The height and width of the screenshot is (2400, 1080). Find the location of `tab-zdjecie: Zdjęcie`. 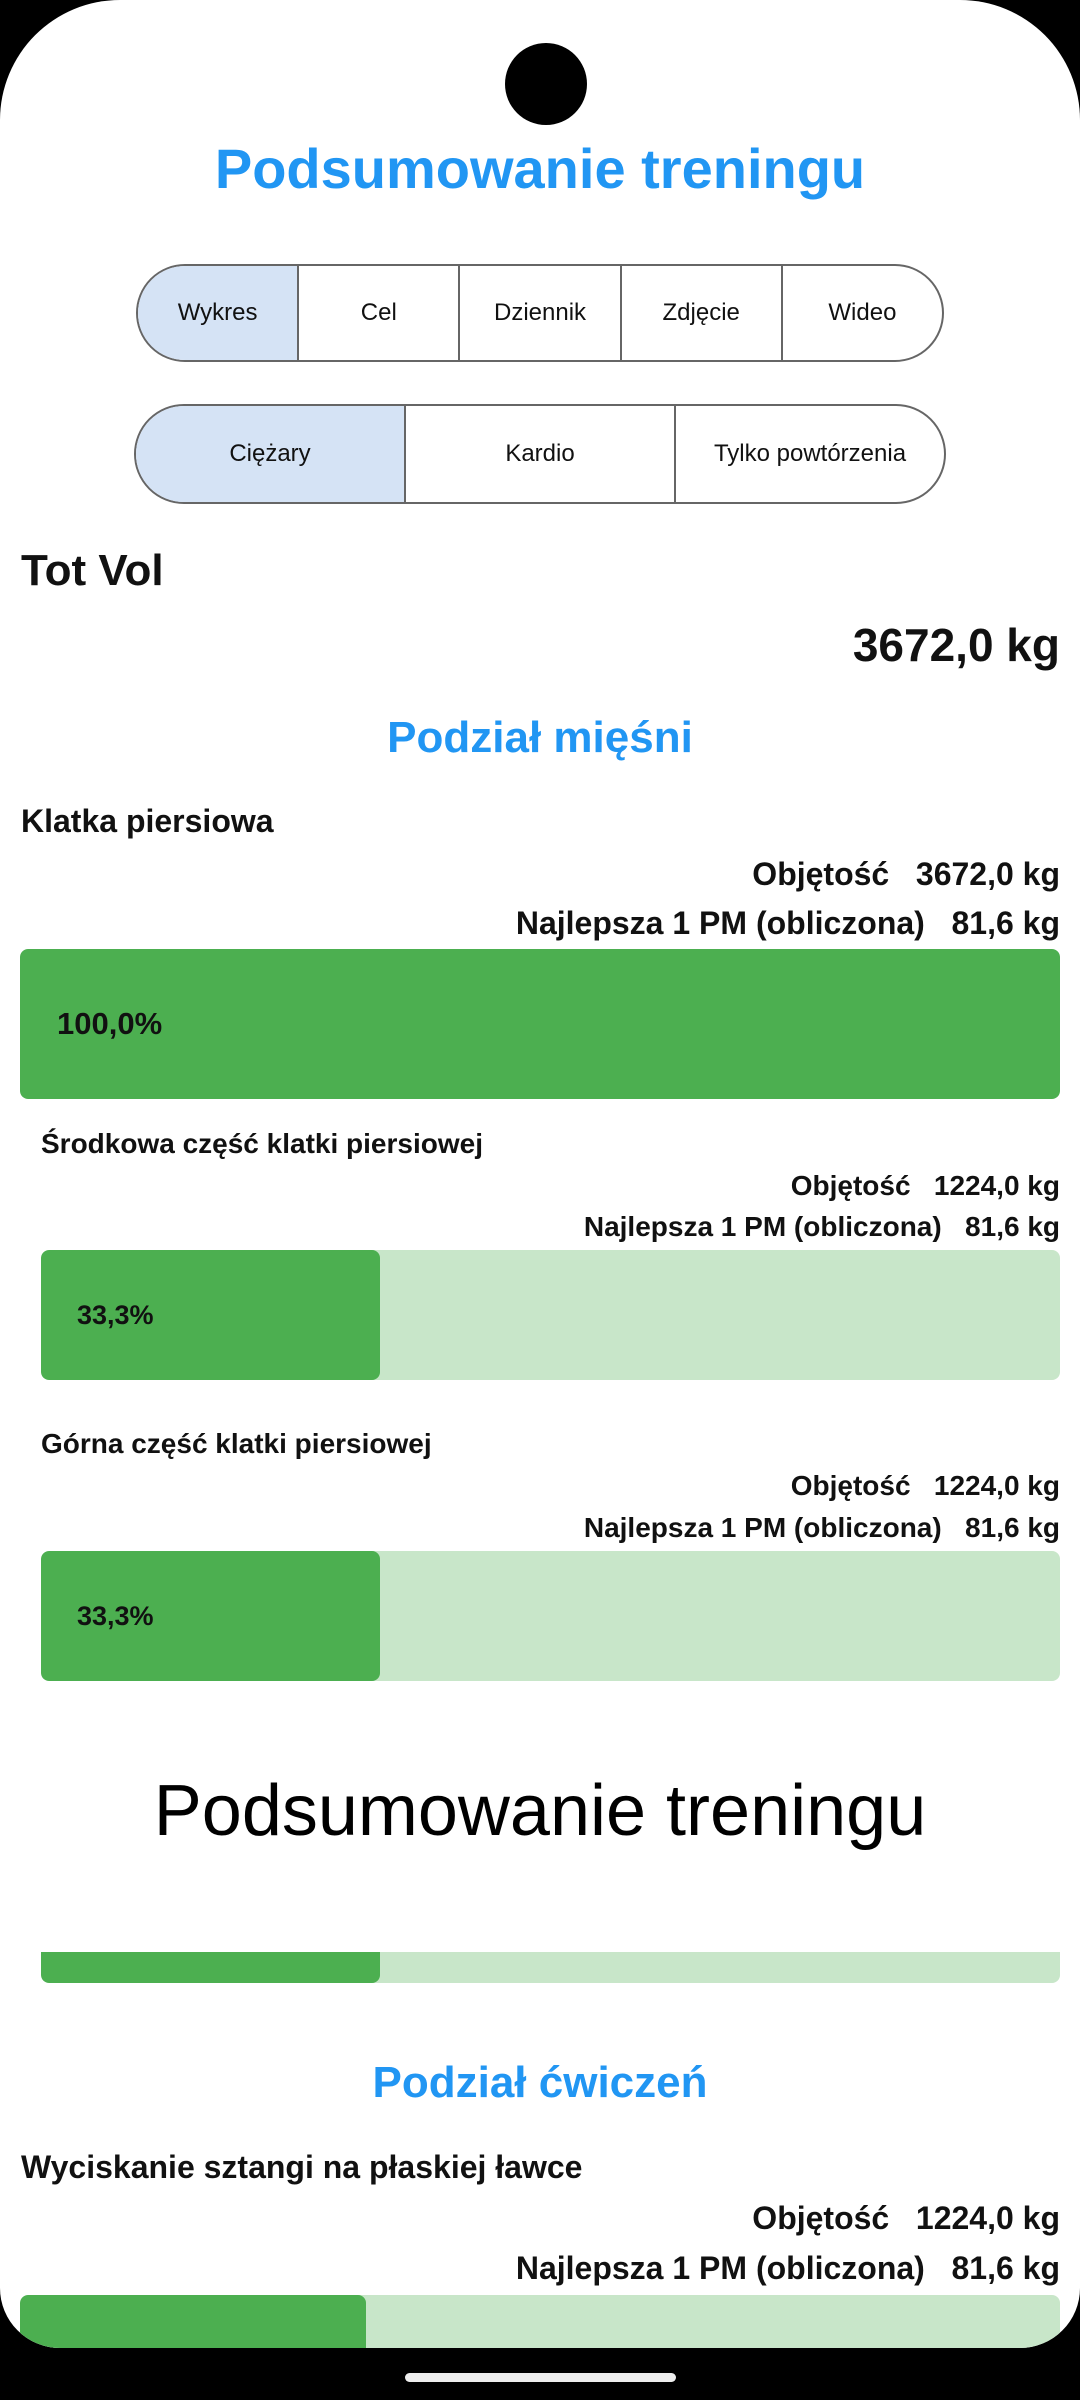

tab-zdjecie: Zdjęcie is located at coordinates (700, 313).